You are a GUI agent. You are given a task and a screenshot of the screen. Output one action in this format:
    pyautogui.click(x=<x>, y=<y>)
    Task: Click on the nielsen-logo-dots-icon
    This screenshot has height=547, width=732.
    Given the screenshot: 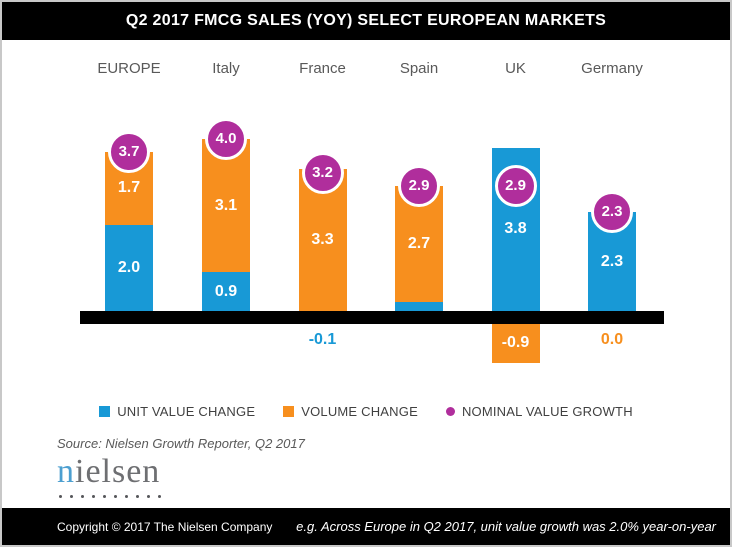 What is the action you would take?
    pyautogui.click(x=110, y=496)
    